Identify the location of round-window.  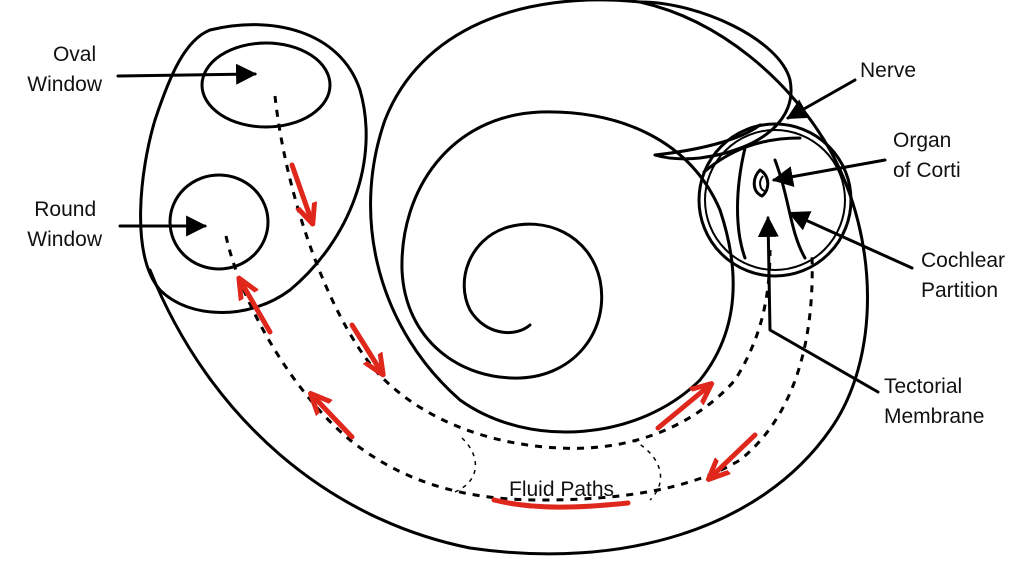
(219, 222).